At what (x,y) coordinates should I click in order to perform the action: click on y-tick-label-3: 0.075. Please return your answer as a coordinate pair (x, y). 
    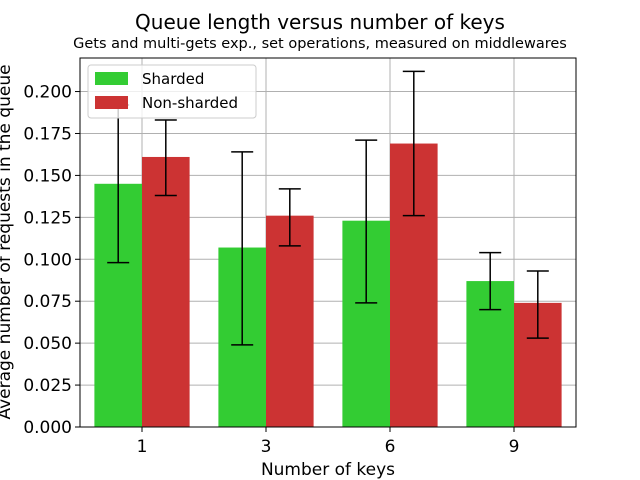
    Looking at the image, I should click on (47, 302).